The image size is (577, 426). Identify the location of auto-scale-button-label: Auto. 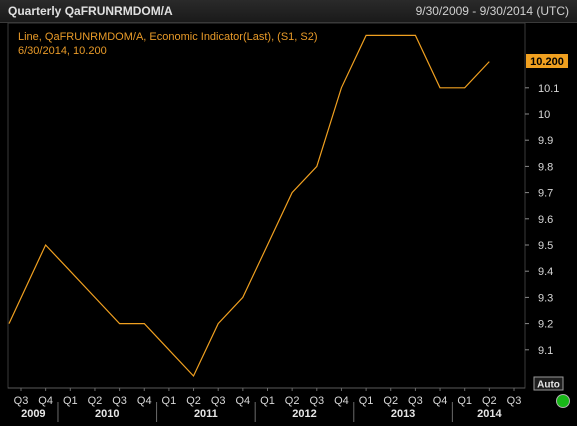
(548, 385).